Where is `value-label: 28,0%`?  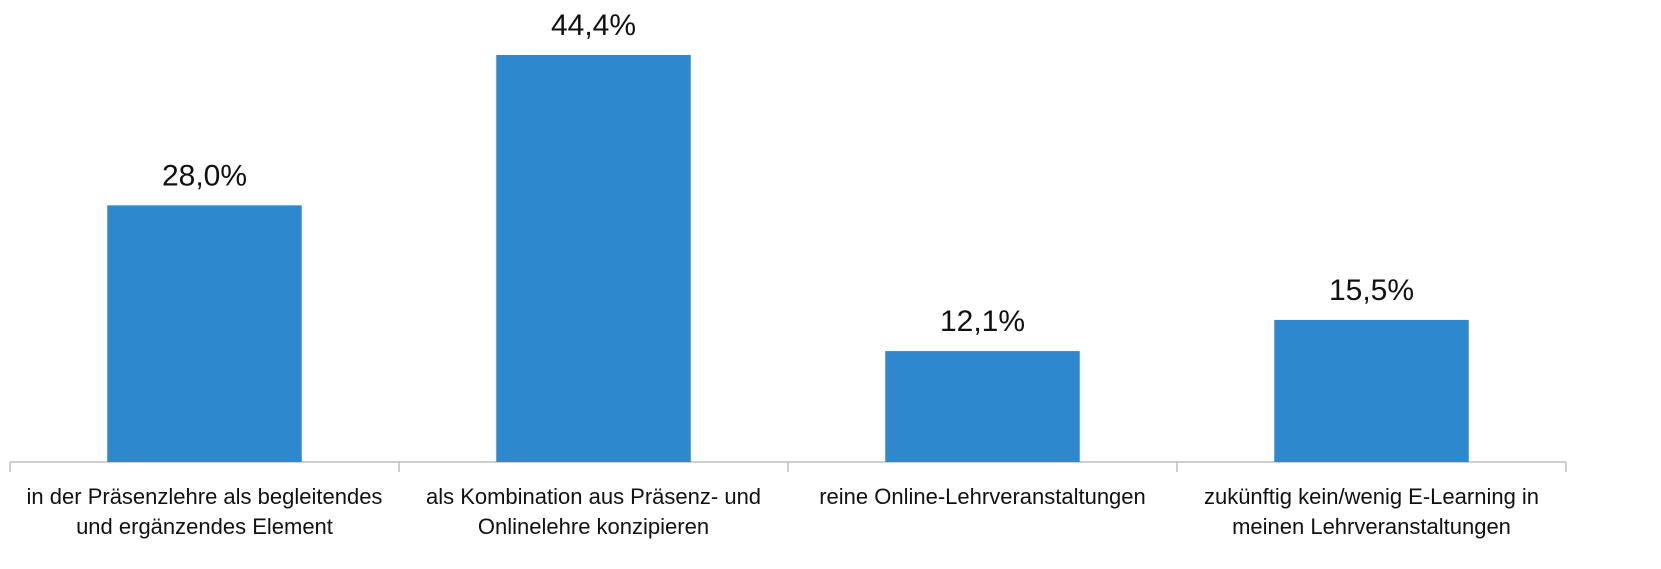 value-label: 28,0% is located at coordinates (204, 175).